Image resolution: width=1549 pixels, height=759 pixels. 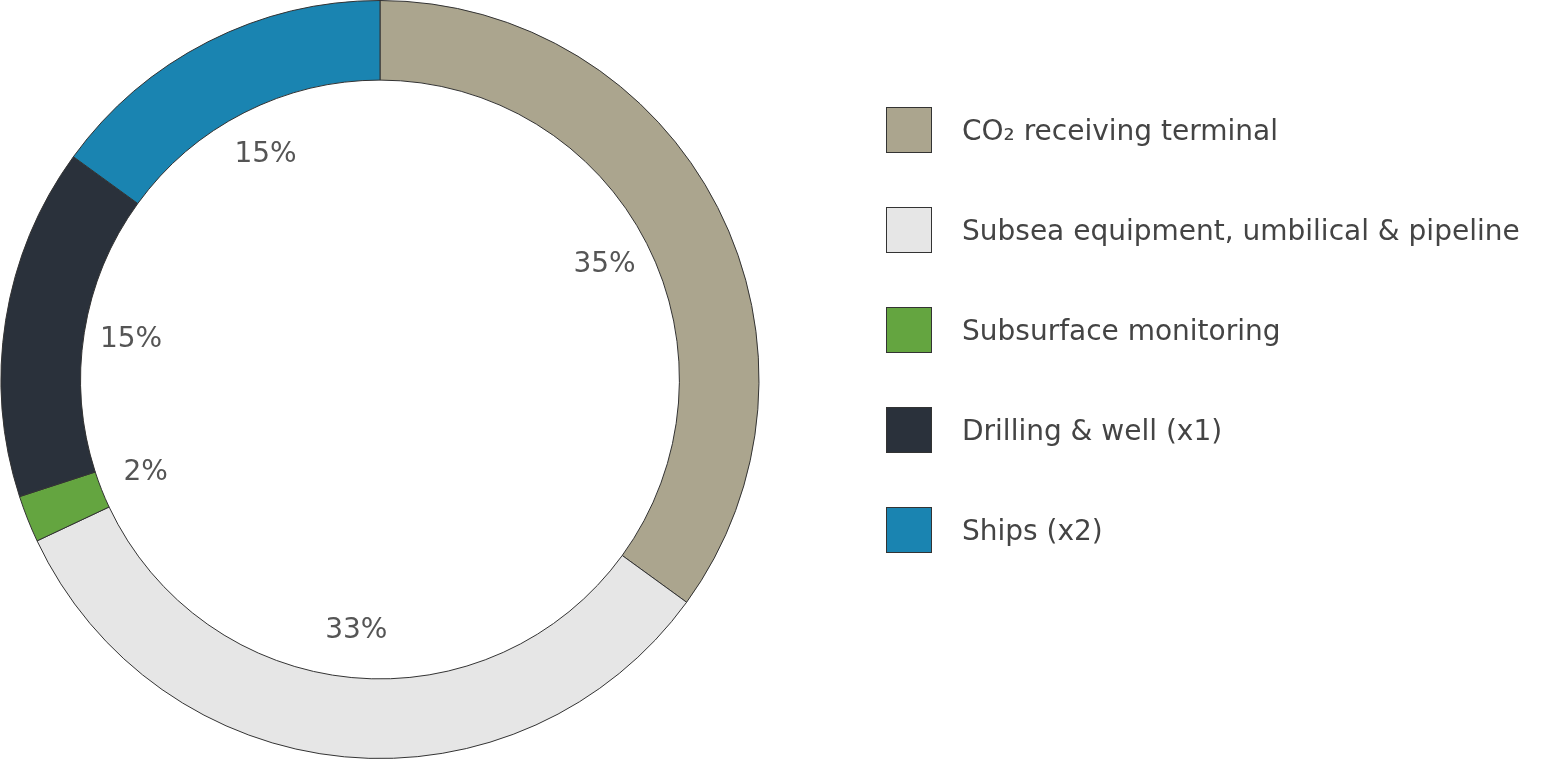 I want to click on legend-label: Ships (x2), so click(x=1032, y=530).